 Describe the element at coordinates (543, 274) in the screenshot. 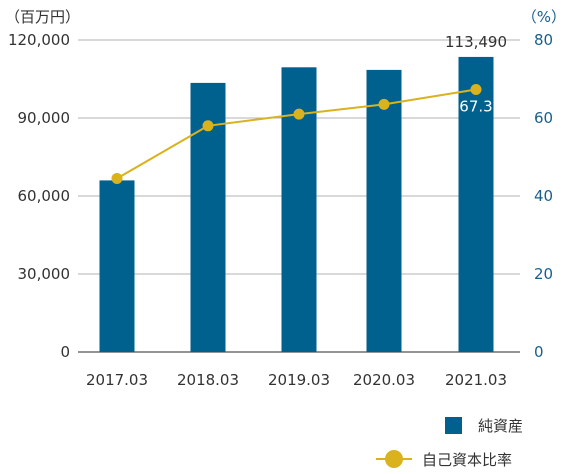

I see `y-right-tick-label: 20` at that location.